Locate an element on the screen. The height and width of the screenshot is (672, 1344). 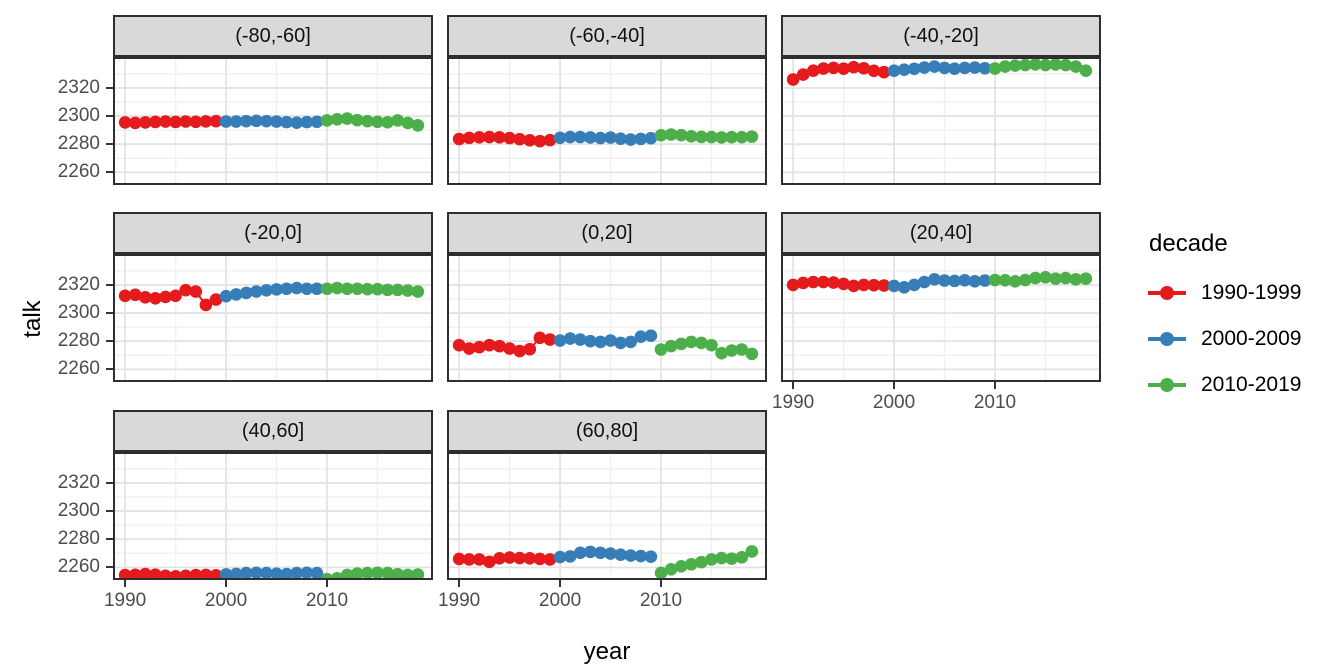
facet-panel-60-80: (60,80] is located at coordinates (607, 495).